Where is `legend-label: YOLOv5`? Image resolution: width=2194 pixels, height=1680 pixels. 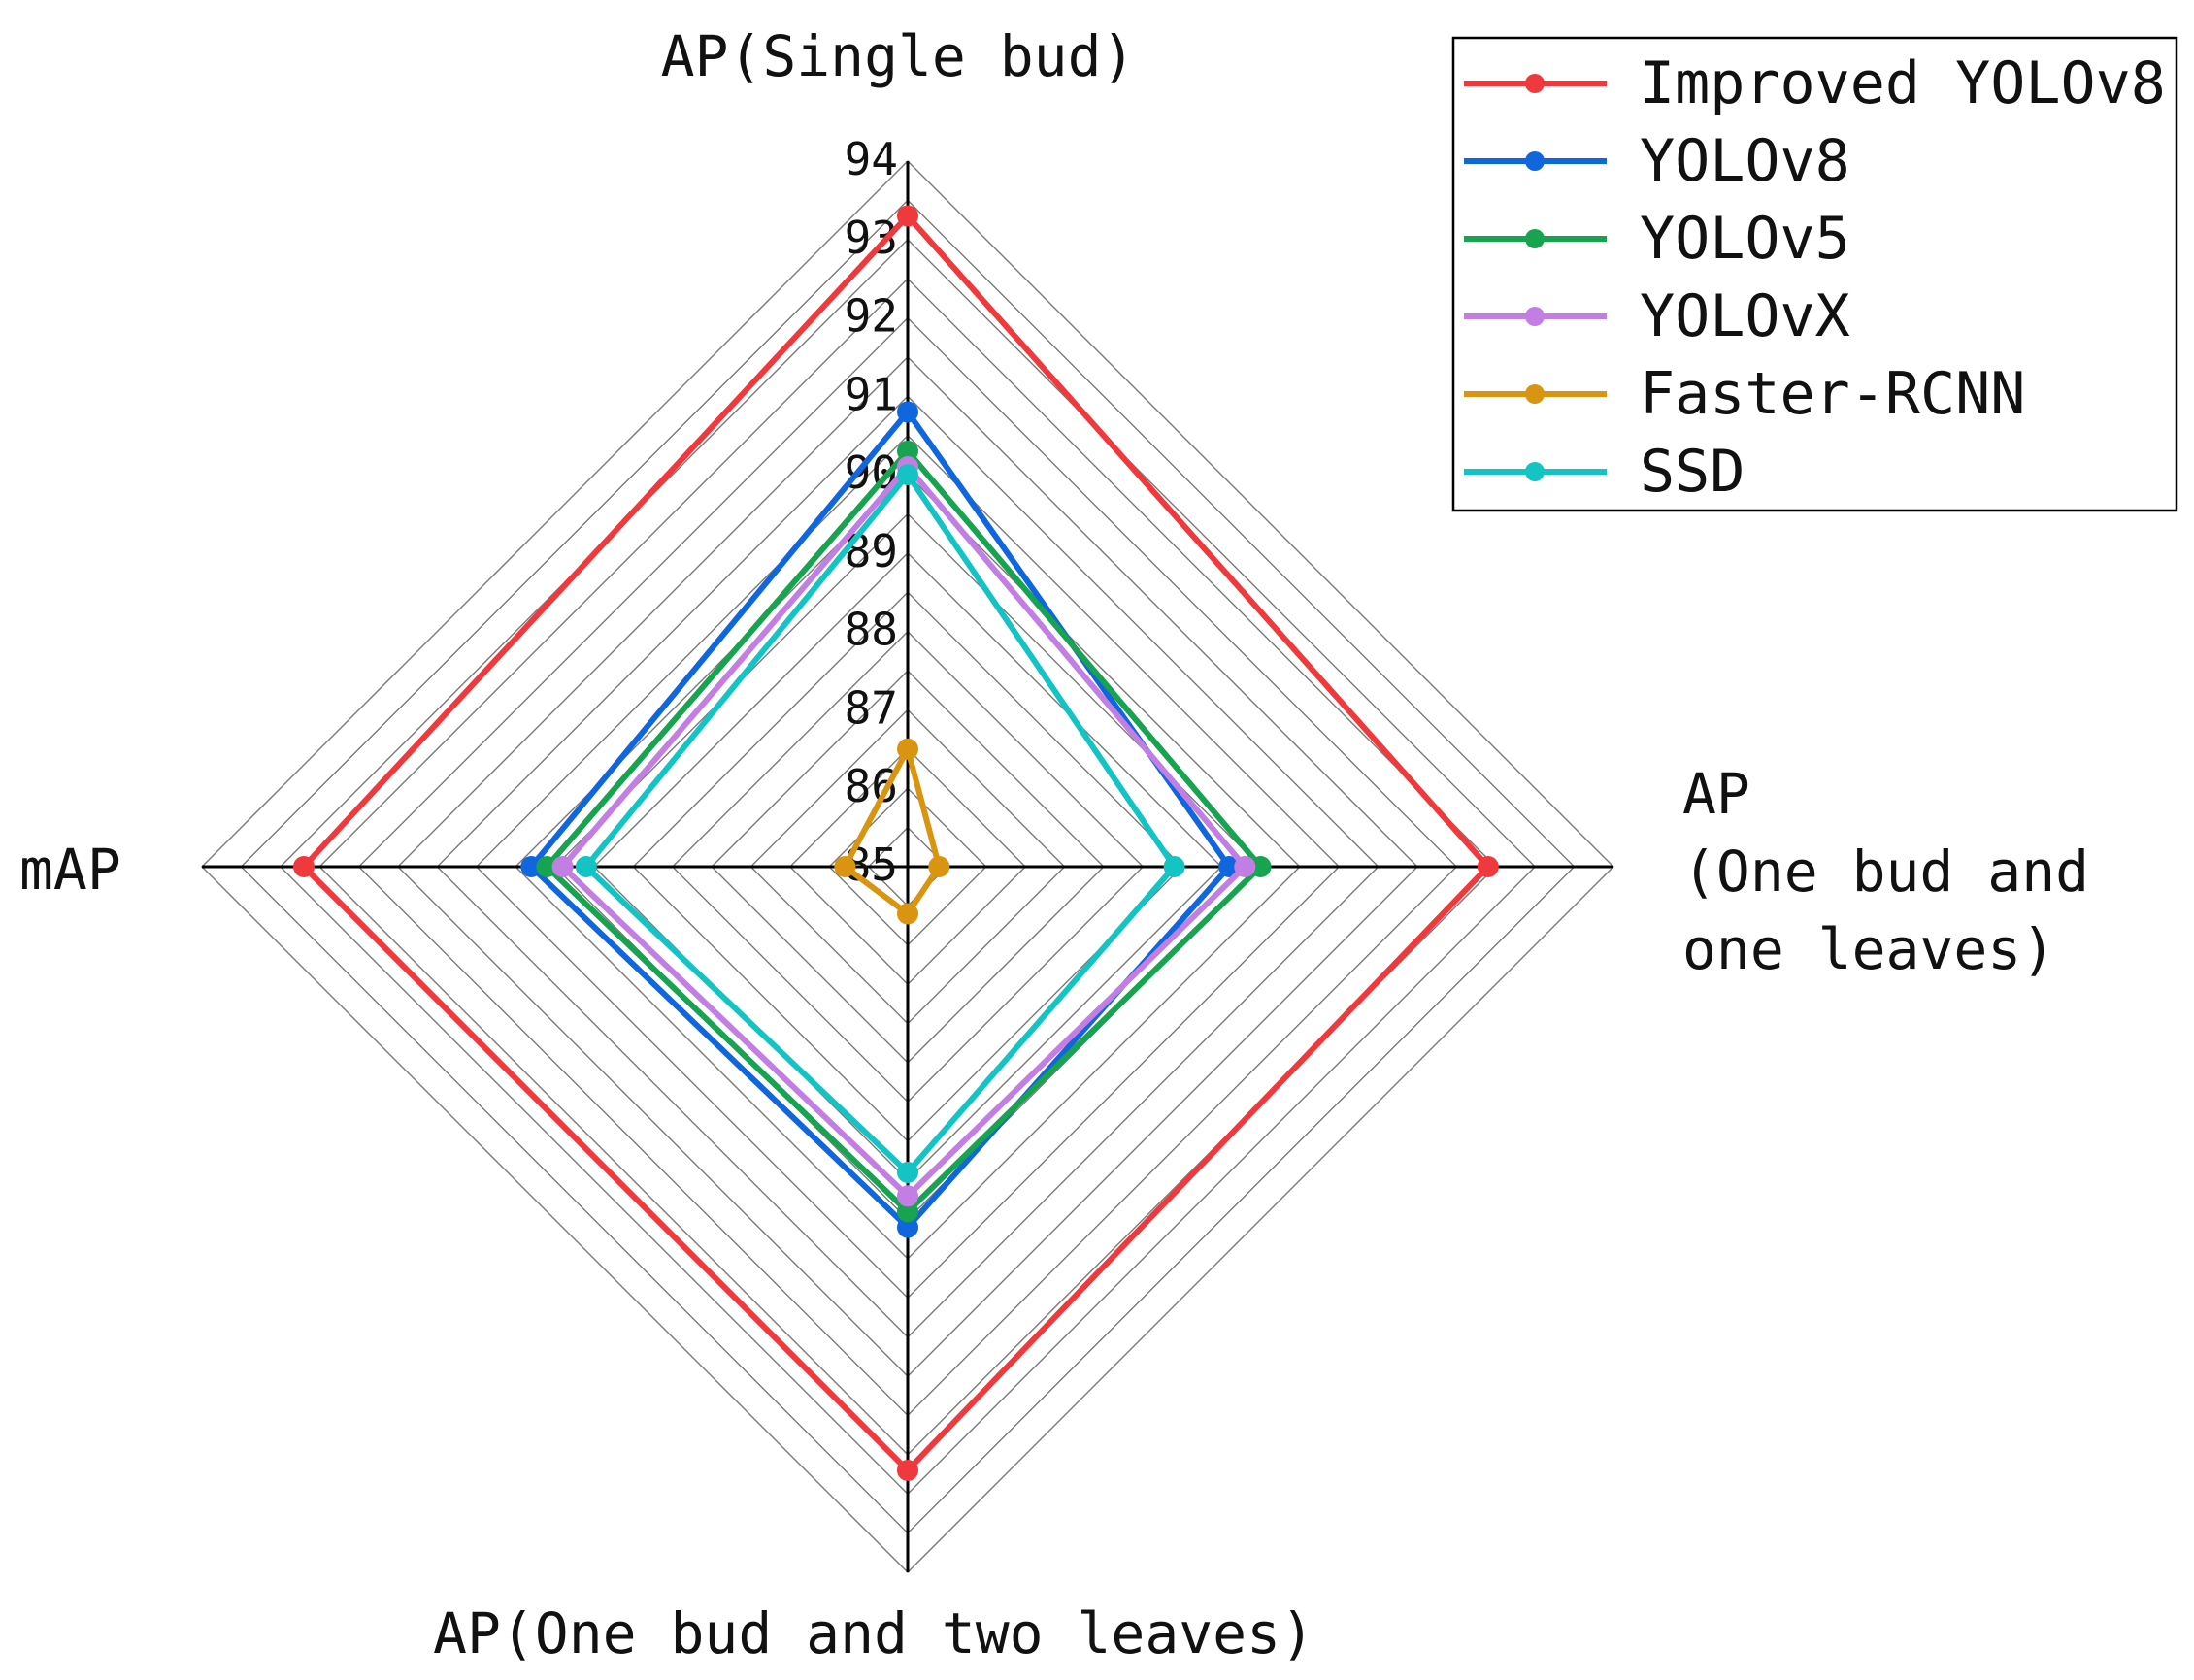 legend-label: YOLOv5 is located at coordinates (1745, 239).